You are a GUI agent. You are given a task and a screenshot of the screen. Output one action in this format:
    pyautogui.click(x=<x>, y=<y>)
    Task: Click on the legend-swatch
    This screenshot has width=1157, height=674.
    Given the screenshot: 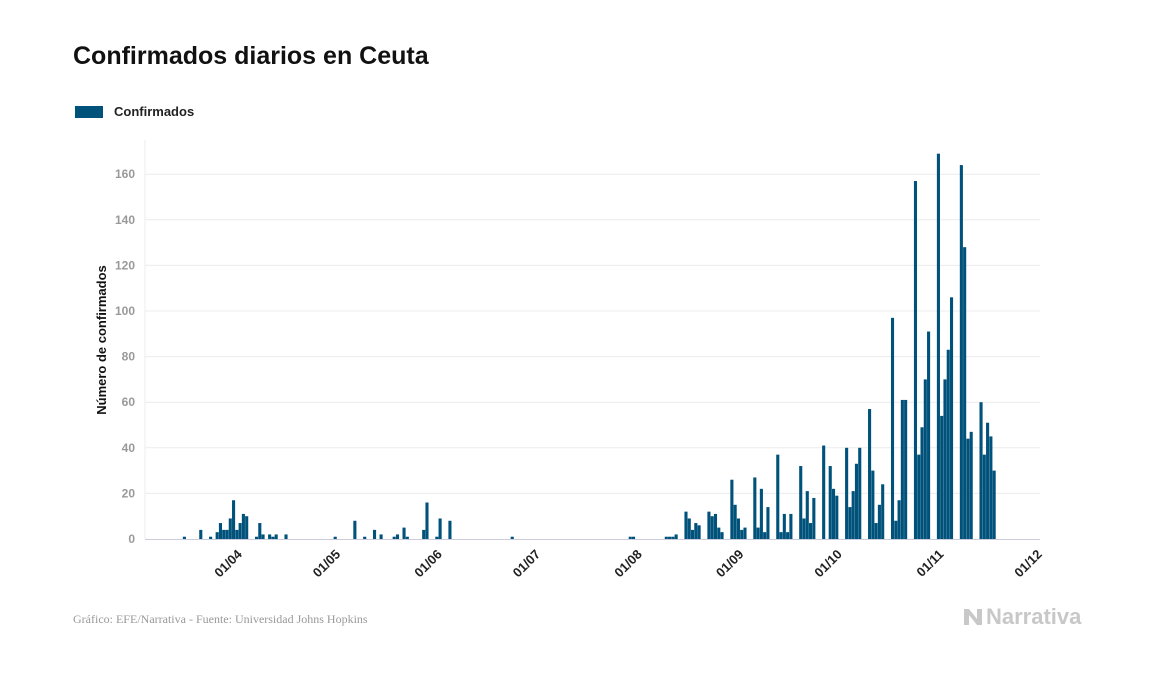 What is the action you would take?
    pyautogui.click(x=89, y=111)
    